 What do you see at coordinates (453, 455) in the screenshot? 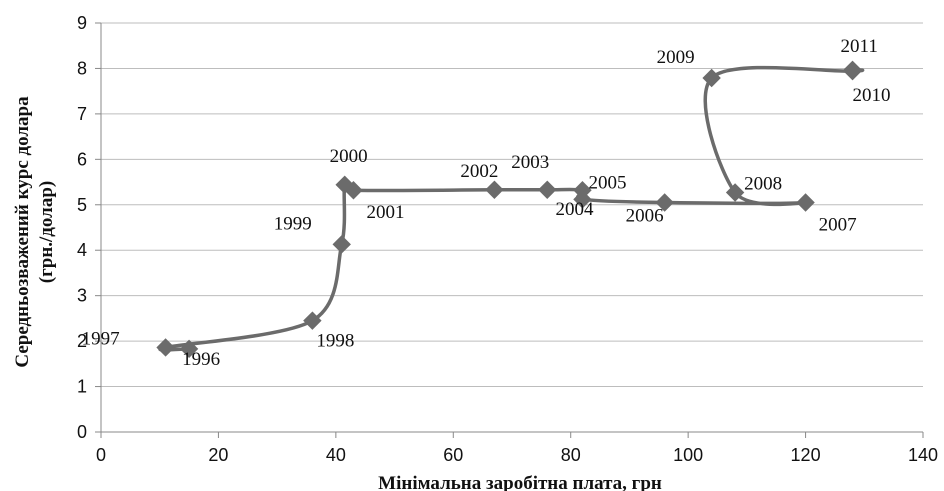
I see `x-tick-label: 60` at bounding box center [453, 455].